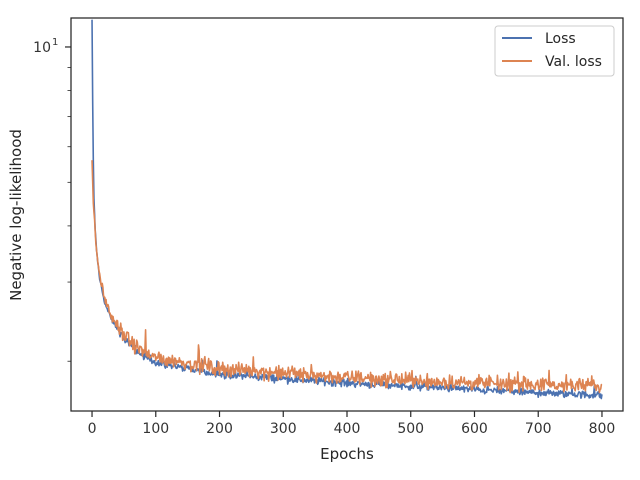 The image size is (640, 480). Describe the element at coordinates (92, 429) in the screenshot. I see `x-tick-label: 0` at that location.